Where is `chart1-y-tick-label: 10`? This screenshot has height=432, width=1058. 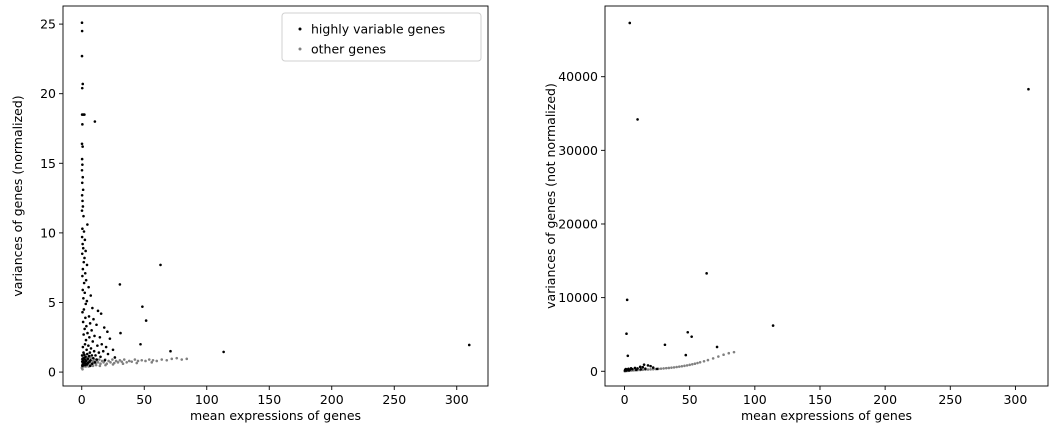 chart1-y-tick-label: 10 is located at coordinates (48, 232).